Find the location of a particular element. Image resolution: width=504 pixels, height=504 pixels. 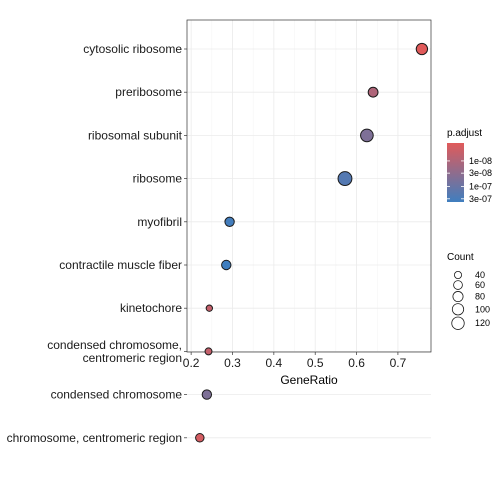

x-tick-label: 0.5 is located at coordinates (315, 363).